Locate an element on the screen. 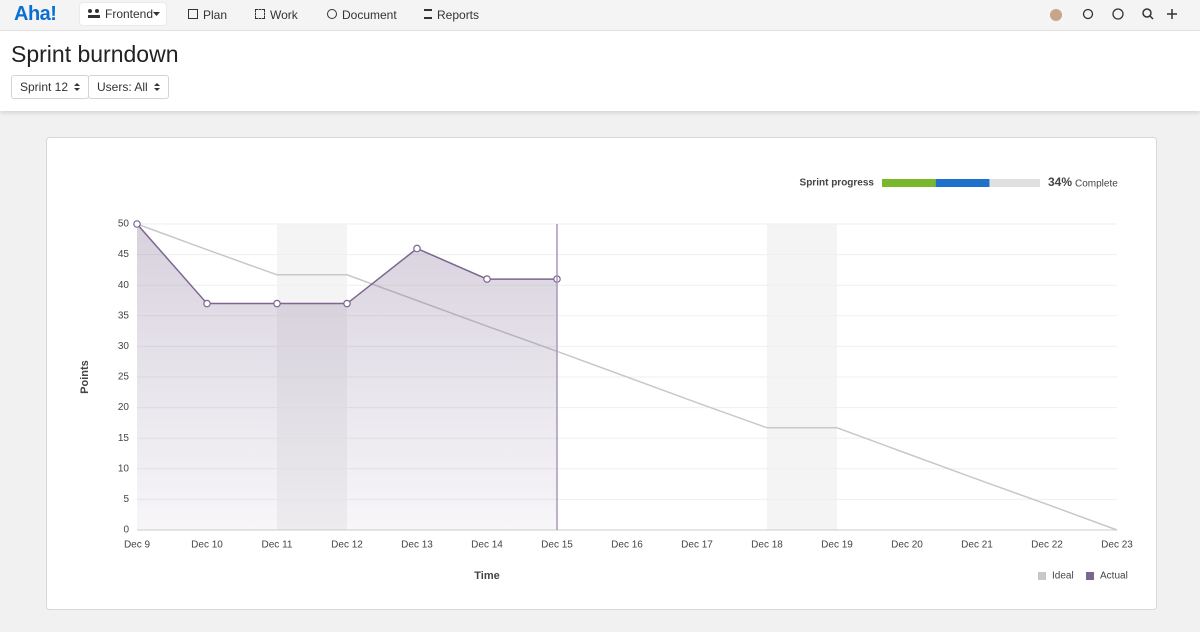  x-tick-label: Dec 23 is located at coordinates (1117, 545).